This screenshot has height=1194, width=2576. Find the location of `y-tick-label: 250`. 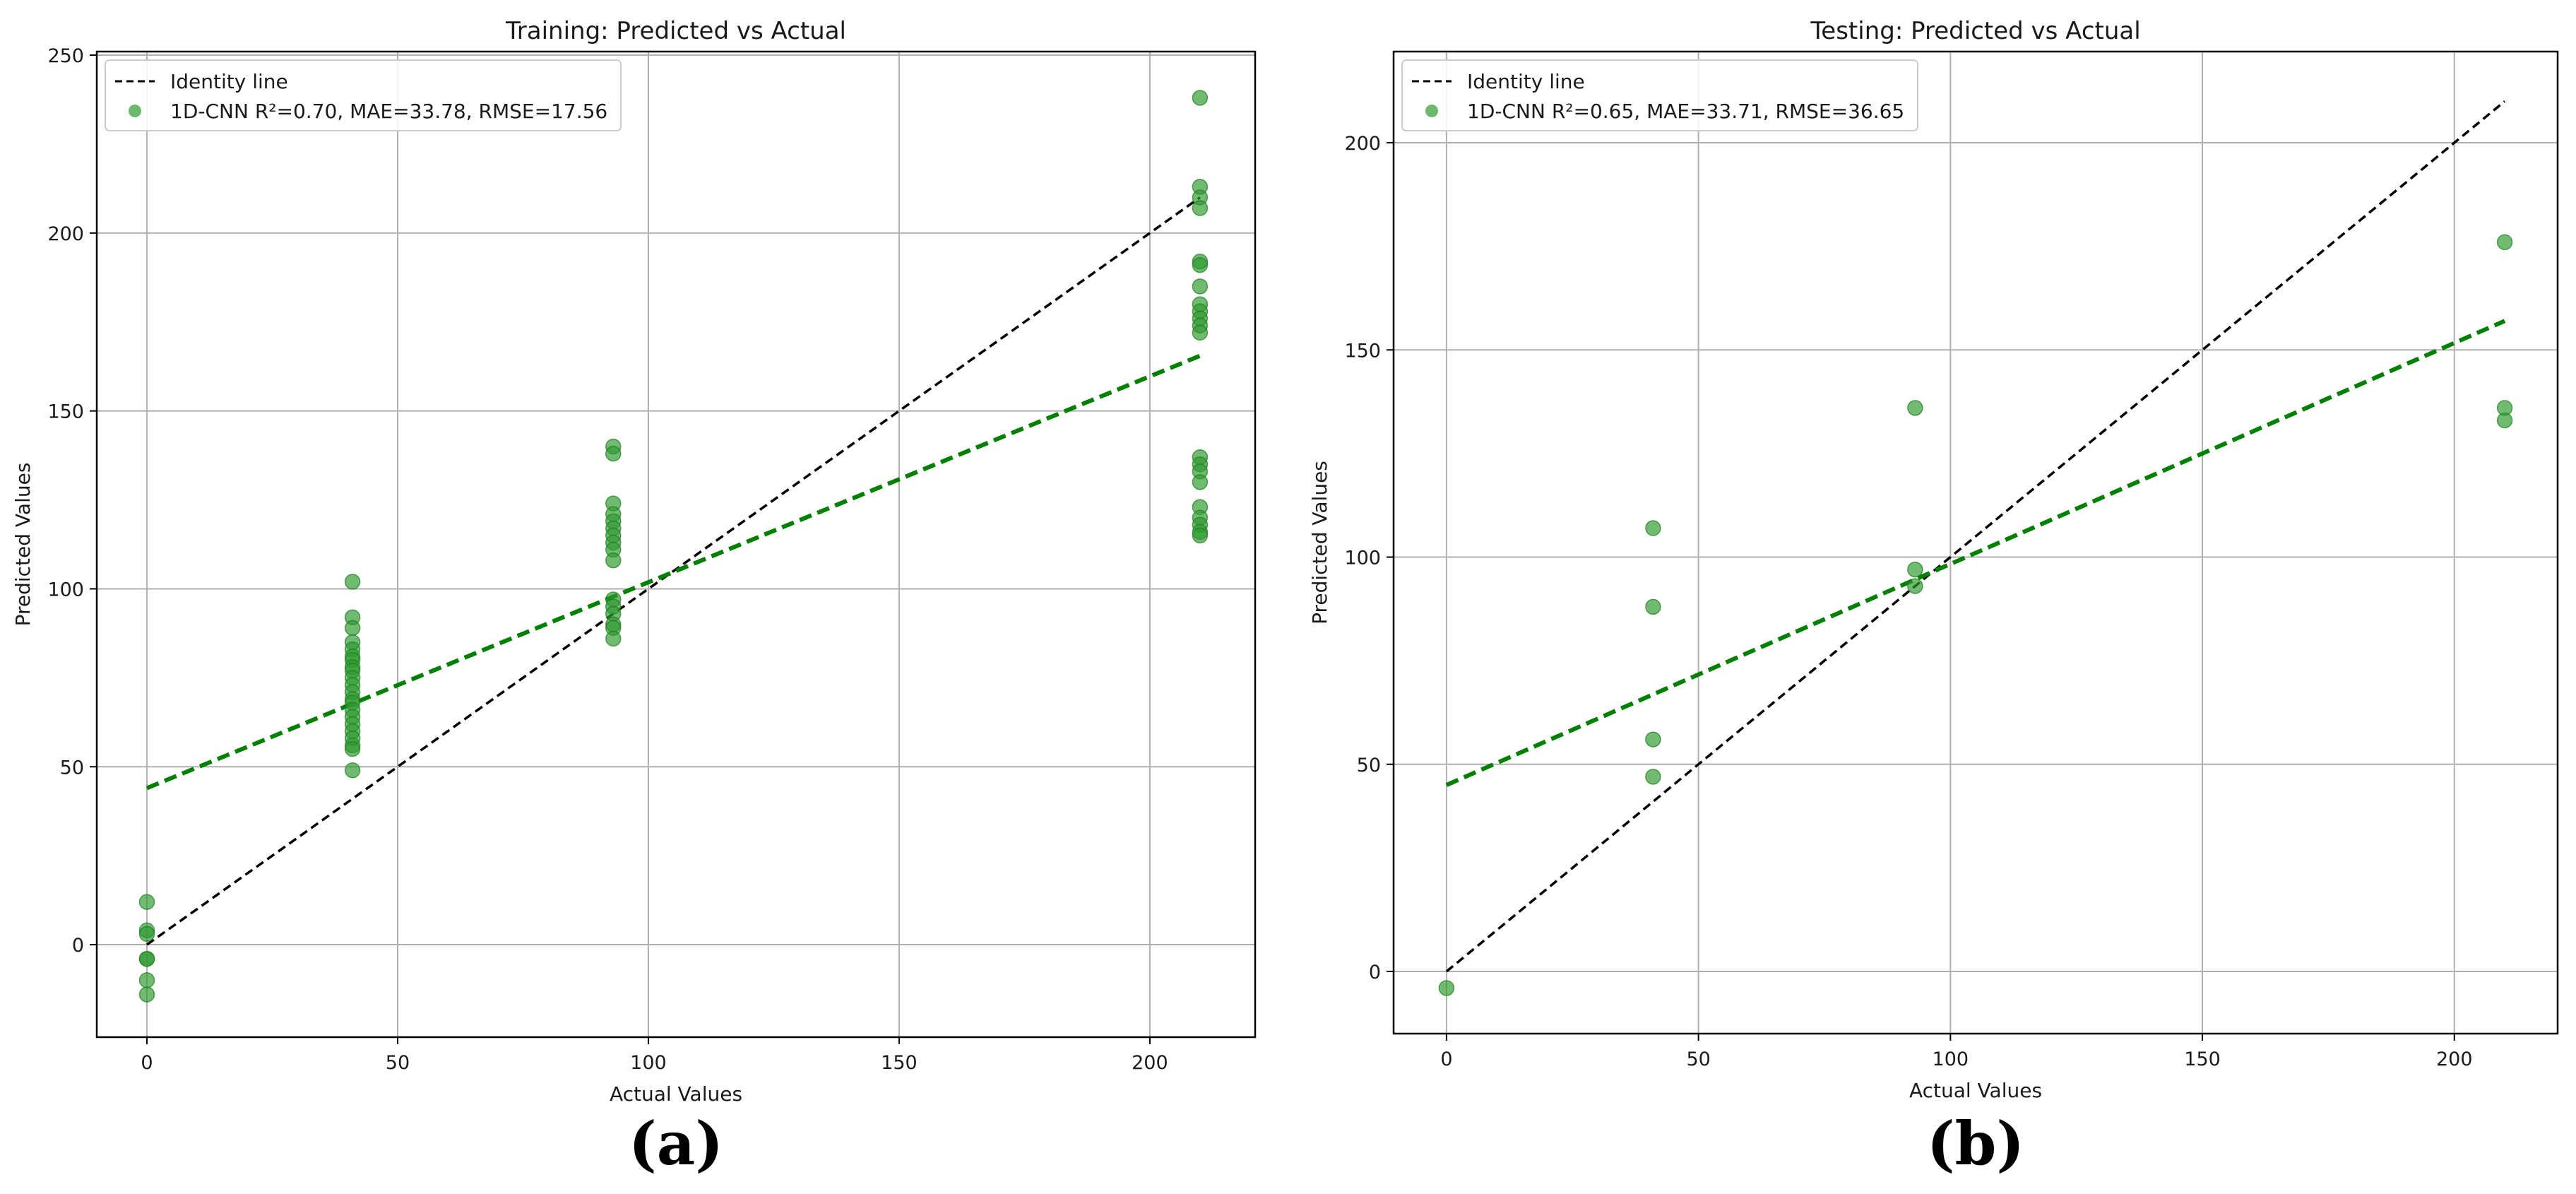

y-tick-label: 250 is located at coordinates (65, 56).